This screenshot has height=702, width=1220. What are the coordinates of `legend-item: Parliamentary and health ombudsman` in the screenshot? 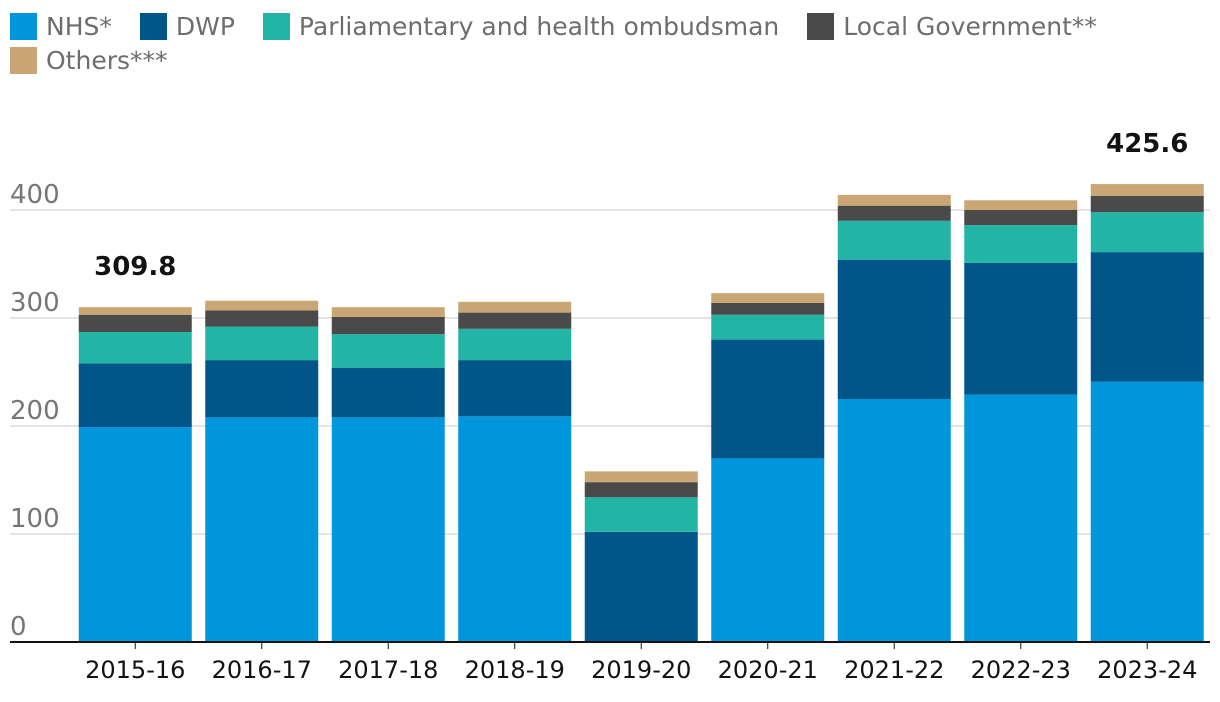 It's located at (521, 26).